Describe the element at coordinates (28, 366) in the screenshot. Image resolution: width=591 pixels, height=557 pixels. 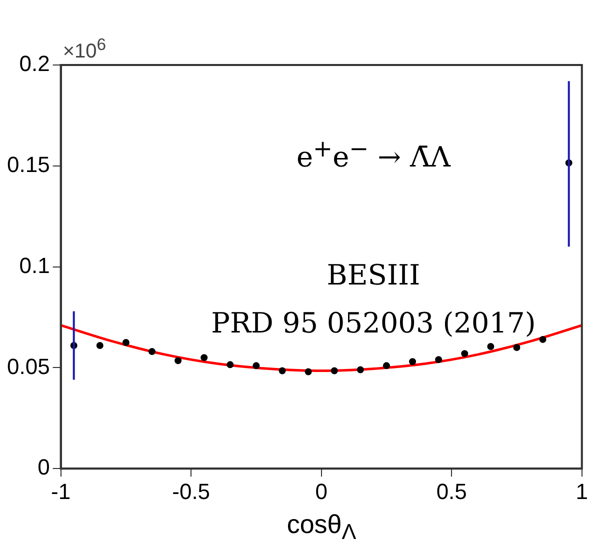
I see `y-tick-label: 0.05` at that location.